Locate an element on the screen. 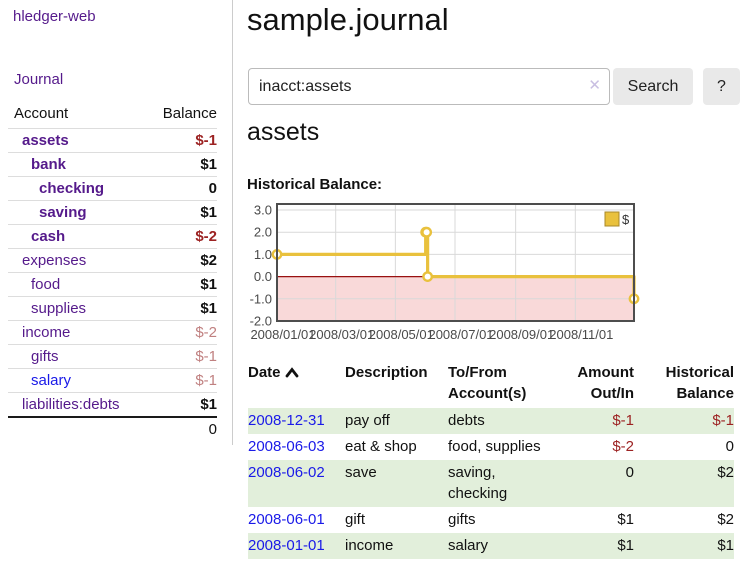 This screenshot has width=742, height=582. search-box: ✕ is located at coordinates (429, 86).